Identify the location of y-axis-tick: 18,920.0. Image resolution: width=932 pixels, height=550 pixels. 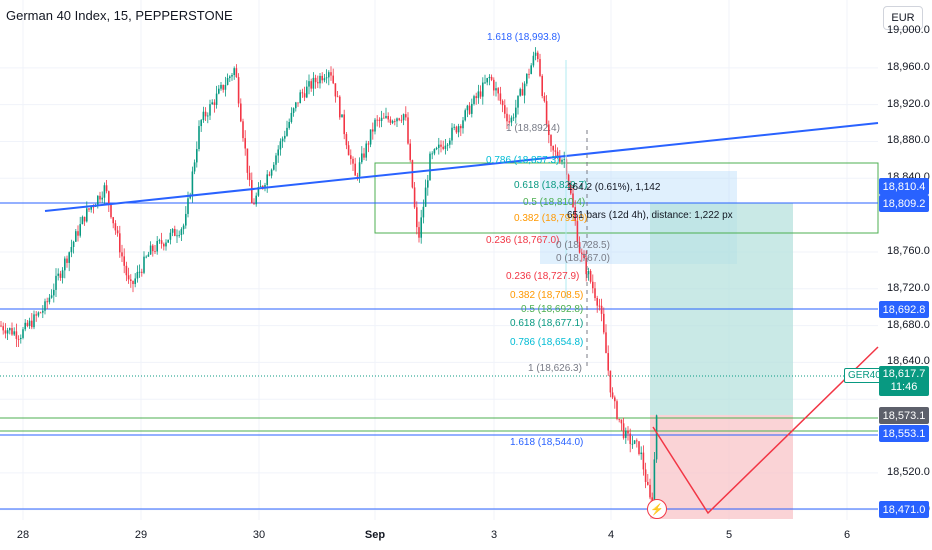
(908, 103).